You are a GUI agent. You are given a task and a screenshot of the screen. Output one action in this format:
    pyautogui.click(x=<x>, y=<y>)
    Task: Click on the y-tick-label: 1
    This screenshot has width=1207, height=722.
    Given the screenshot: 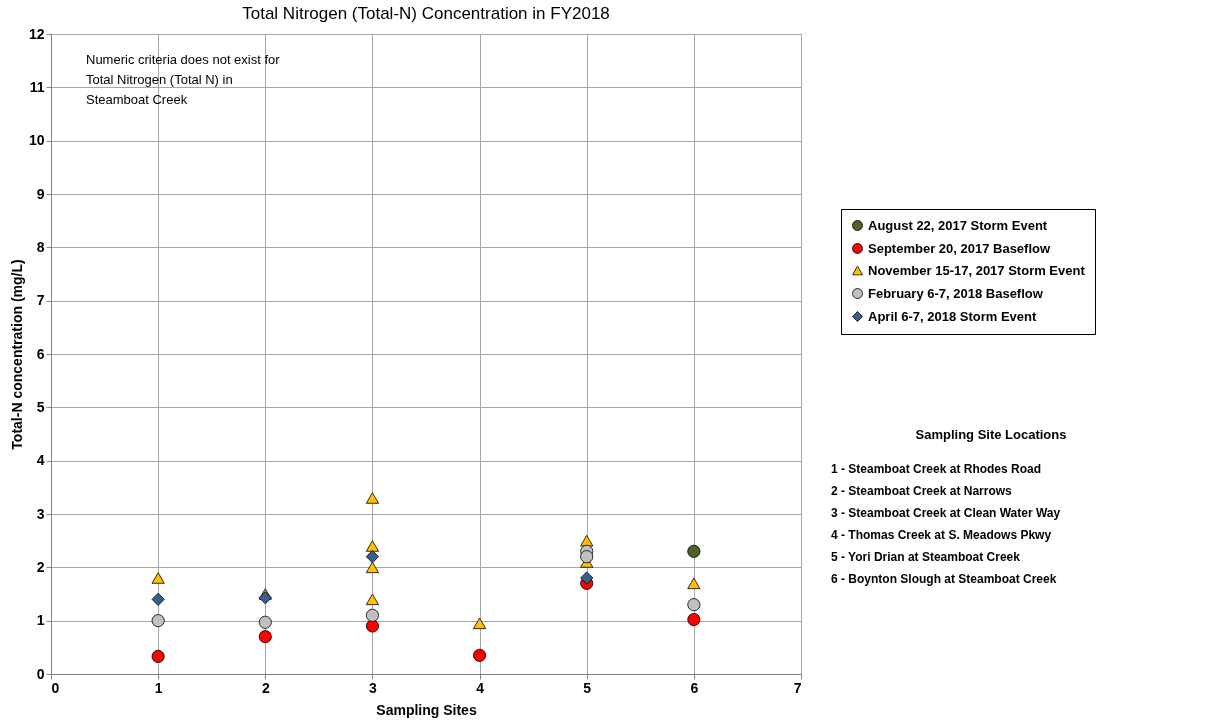 What is the action you would take?
    pyautogui.click(x=40, y=620)
    